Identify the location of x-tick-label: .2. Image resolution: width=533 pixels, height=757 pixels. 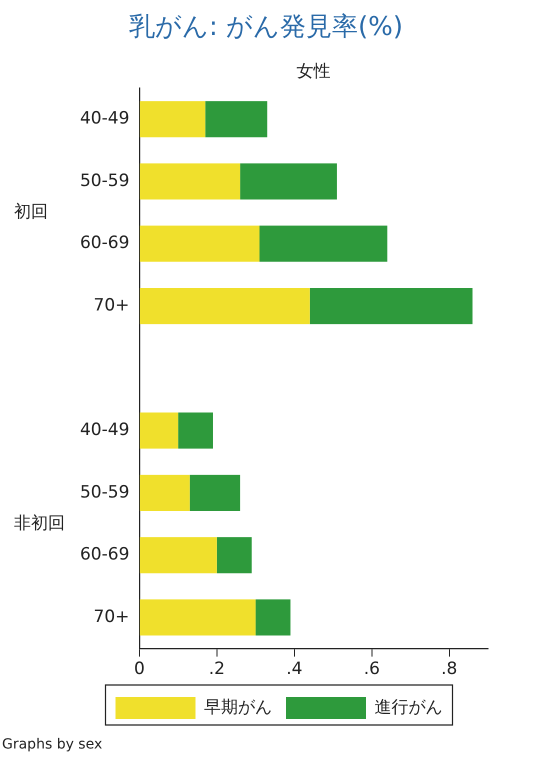
(216, 669).